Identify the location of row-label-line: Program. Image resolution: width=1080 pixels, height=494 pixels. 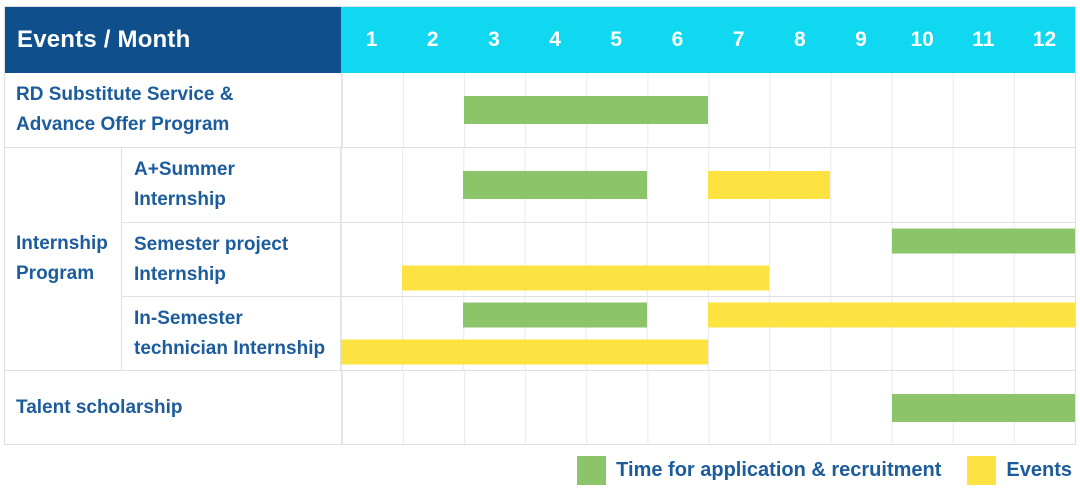
(55, 273).